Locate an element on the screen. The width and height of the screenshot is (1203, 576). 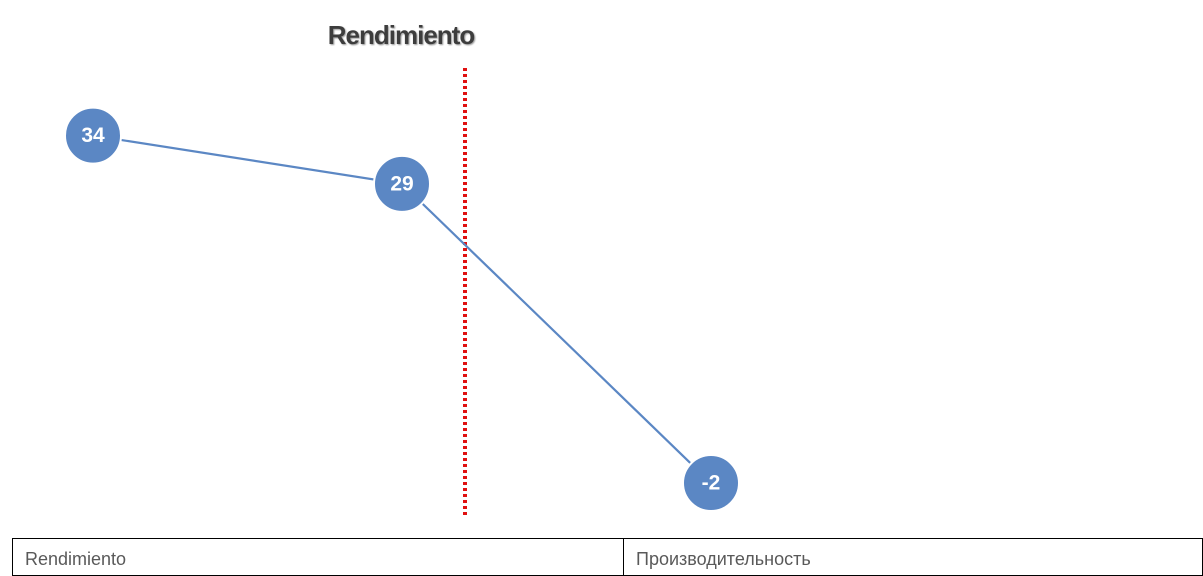
table-row: Rendimiento Производительность is located at coordinates (607, 557).